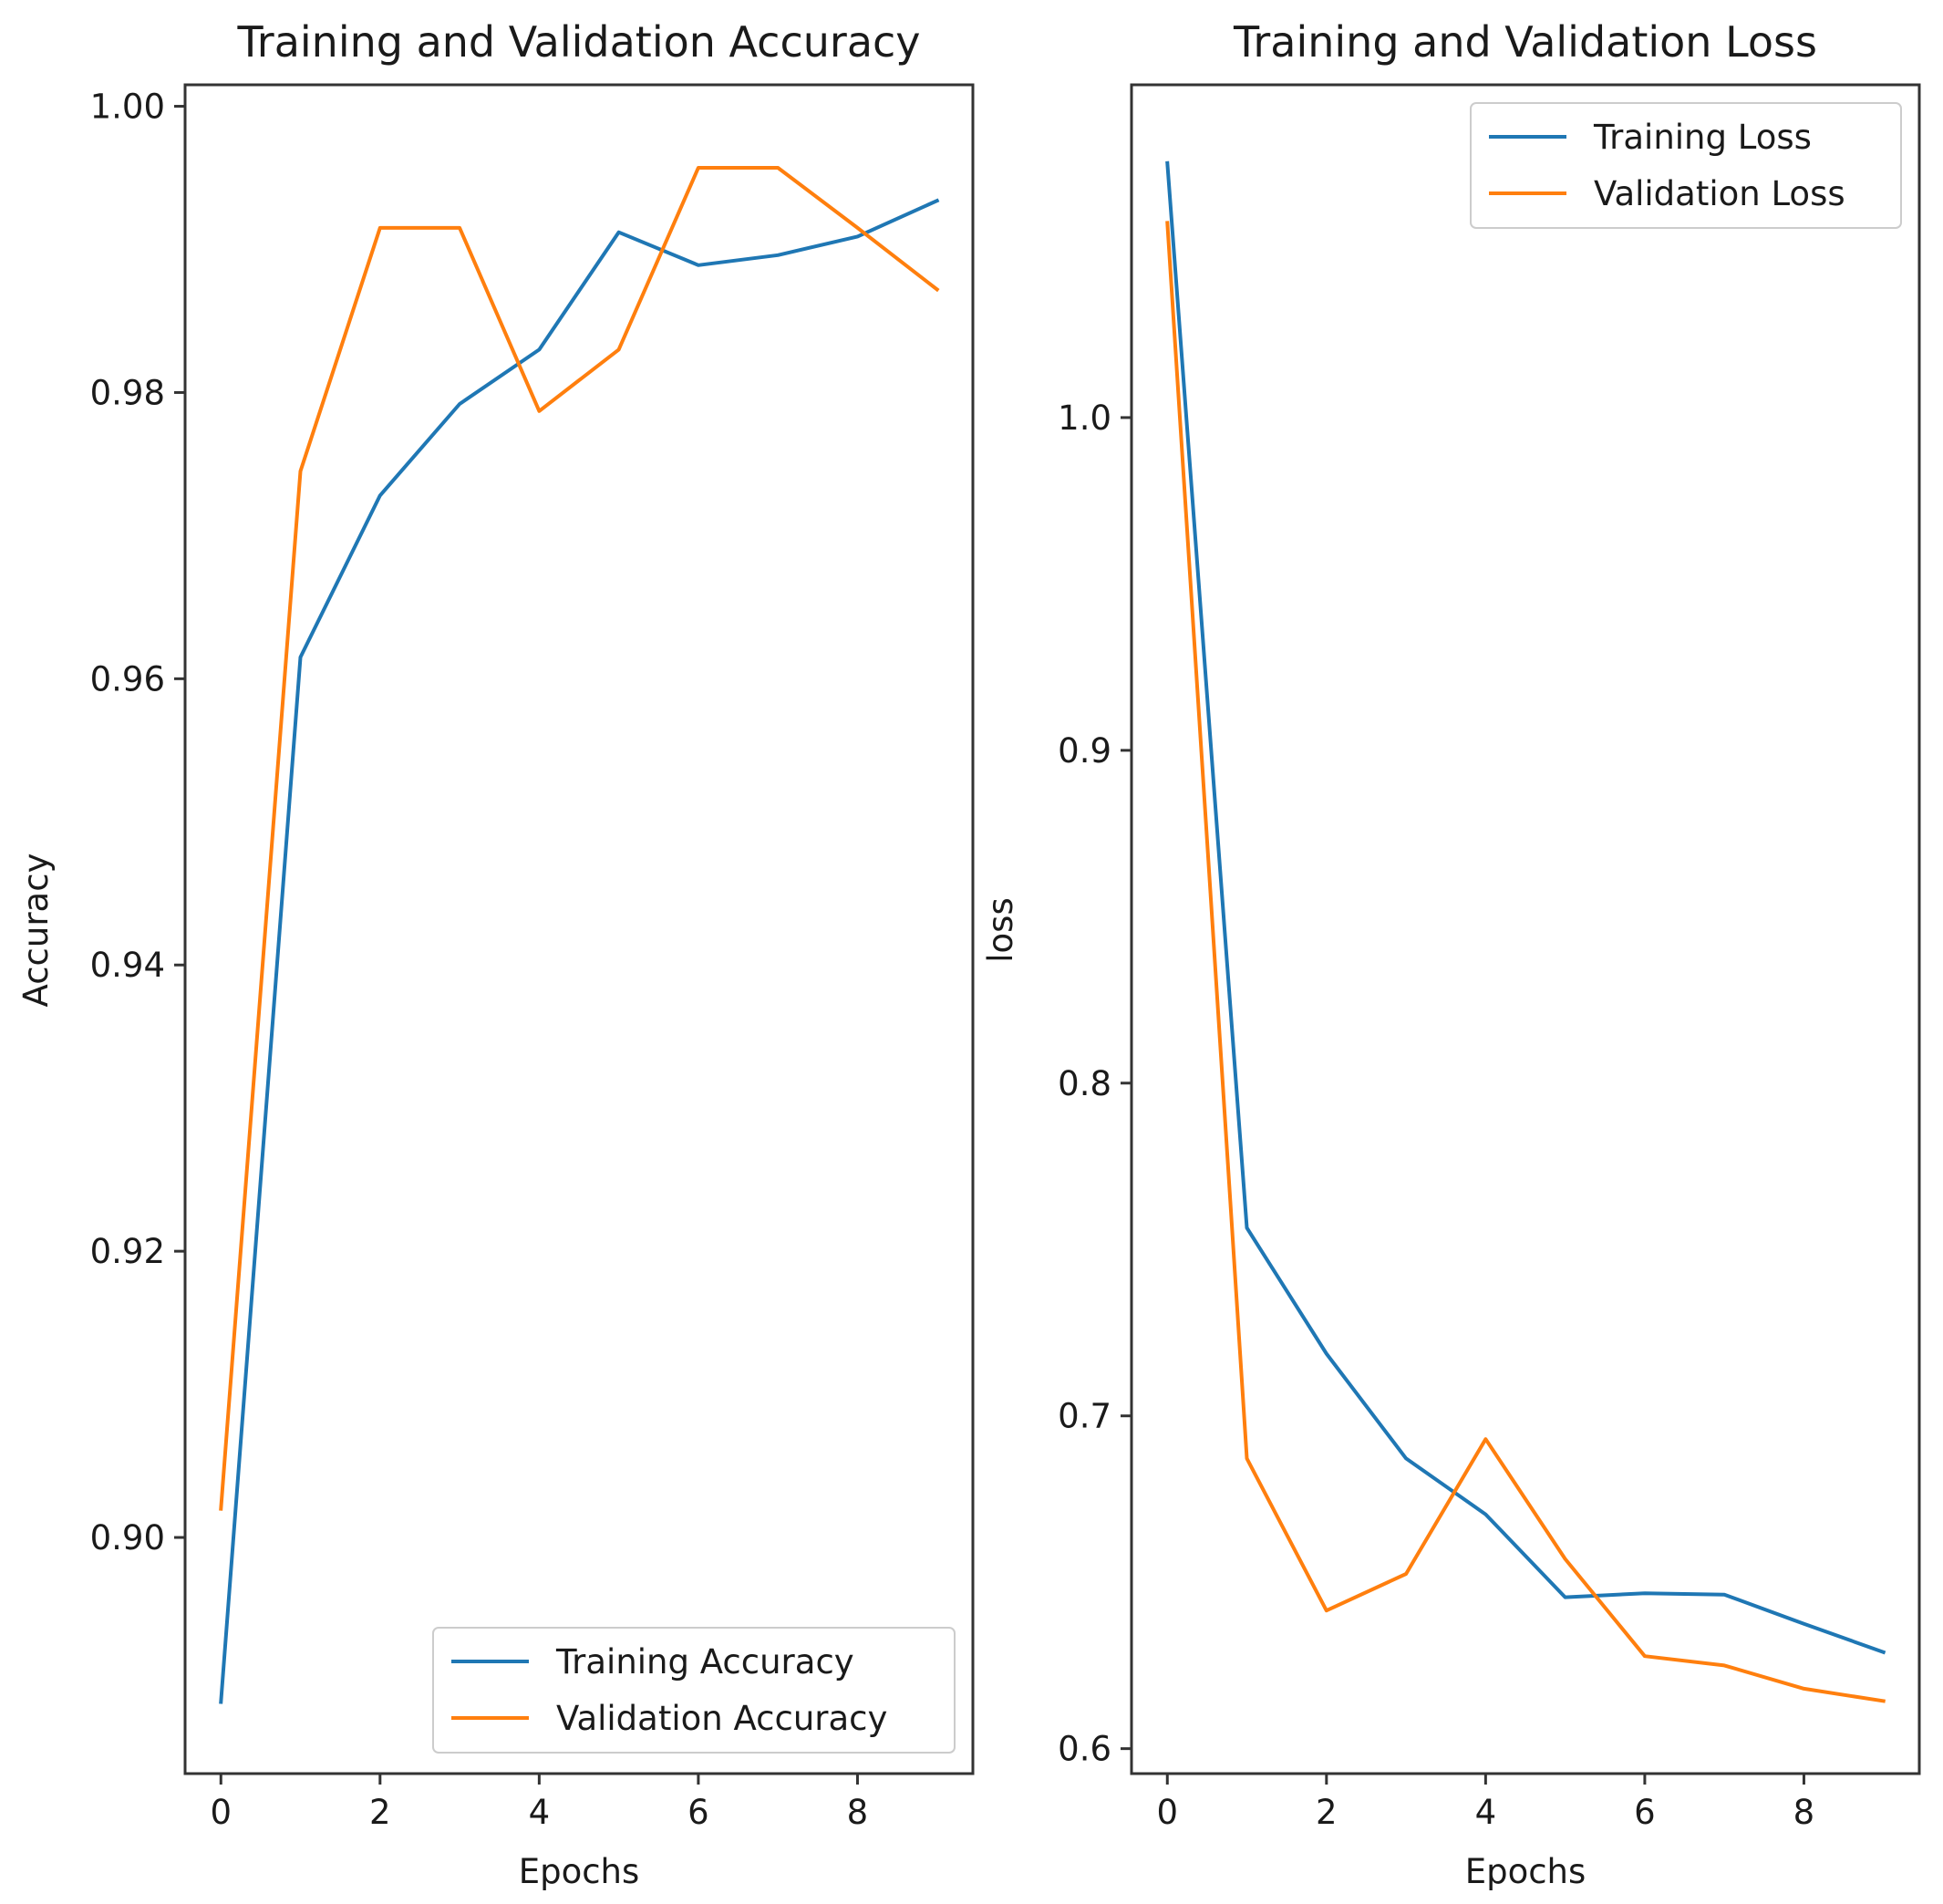  What do you see at coordinates (698, 1813) in the screenshot?
I see `accuracy-x-tick-label: 6` at bounding box center [698, 1813].